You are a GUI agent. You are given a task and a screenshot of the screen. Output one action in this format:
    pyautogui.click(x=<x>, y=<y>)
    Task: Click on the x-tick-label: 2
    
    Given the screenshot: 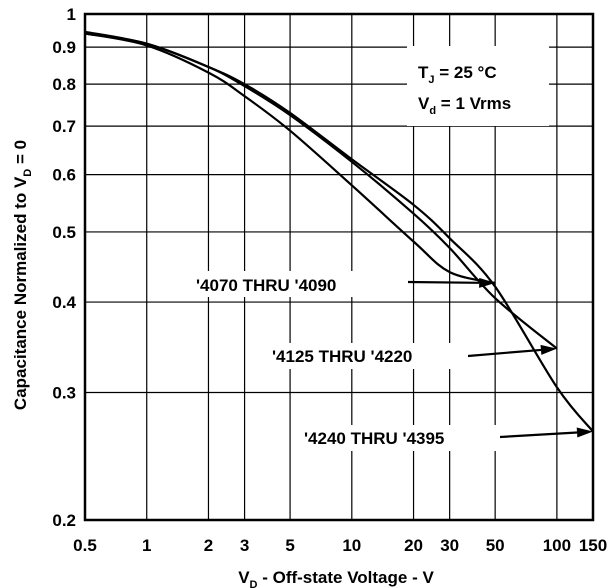 What is the action you would take?
    pyautogui.click(x=208, y=545)
    